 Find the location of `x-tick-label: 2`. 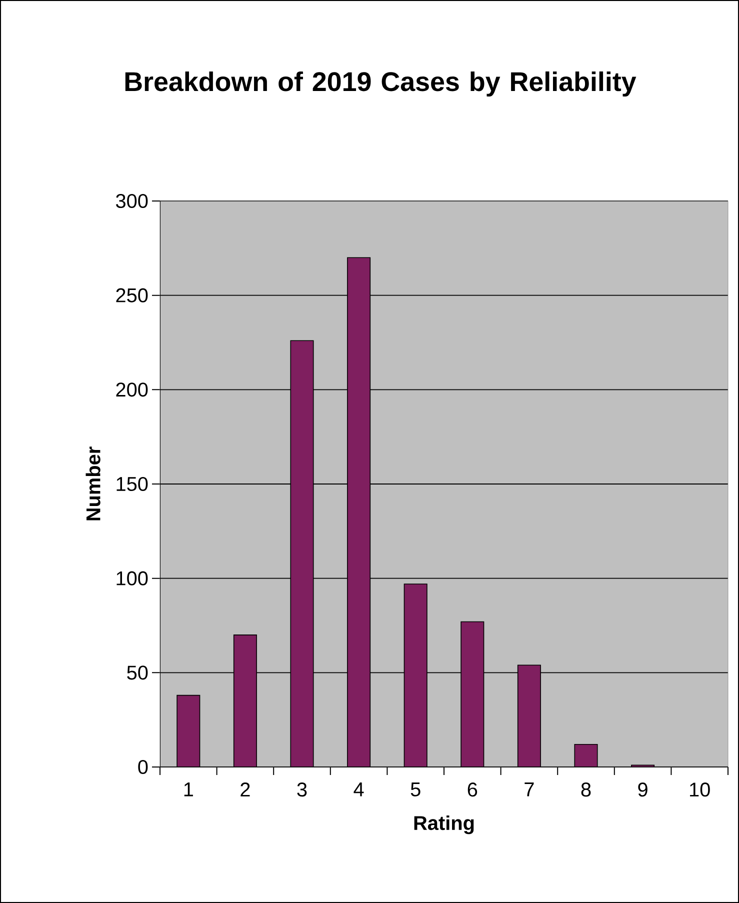

x-tick-label: 2 is located at coordinates (245, 789).